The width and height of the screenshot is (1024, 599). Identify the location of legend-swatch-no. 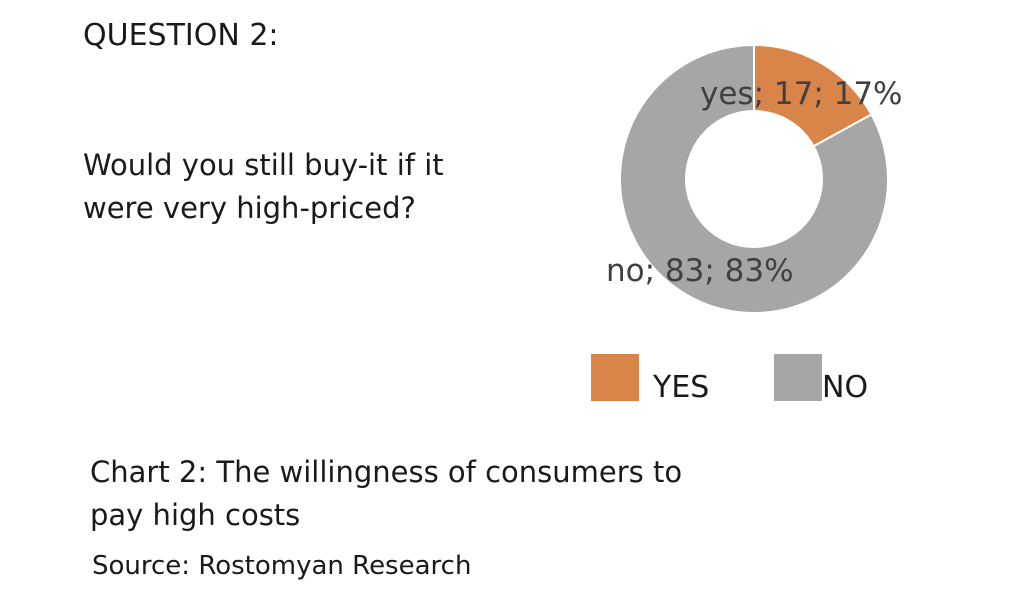
(798, 377).